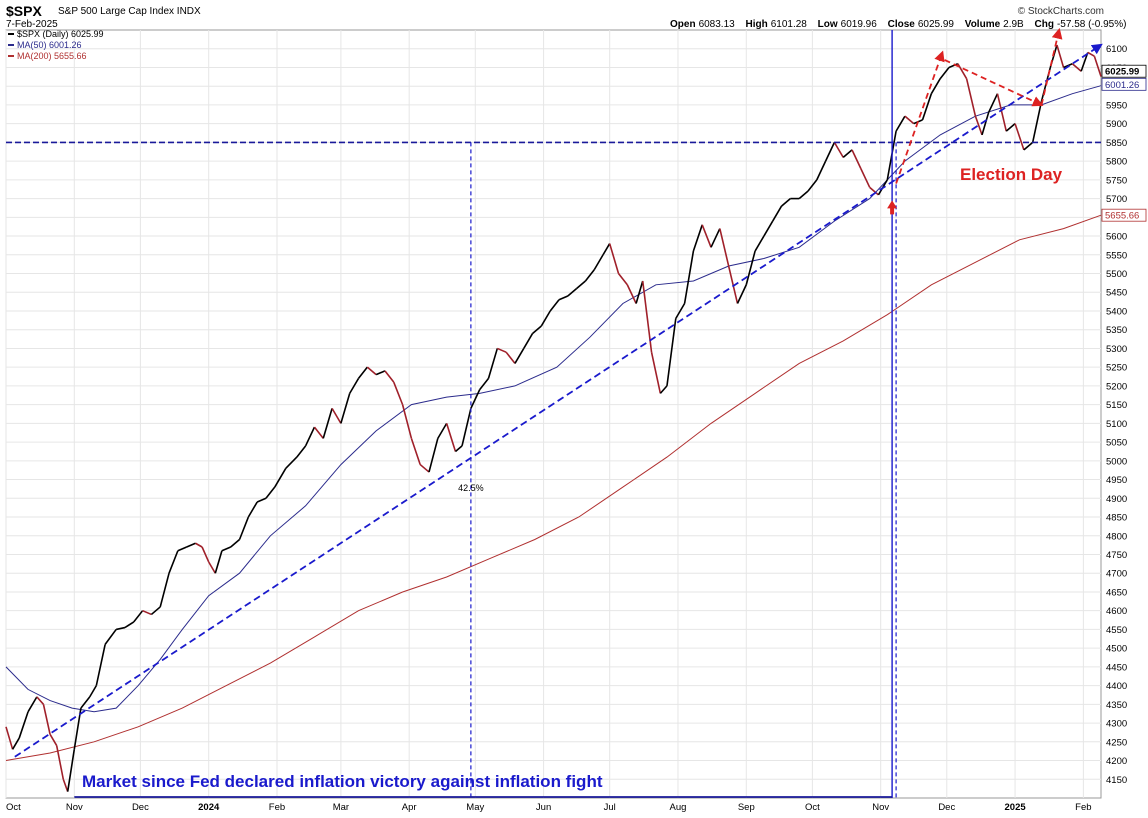 The image size is (1148, 818). I want to click on legend-entry: MA(200) 5655.66, so click(52, 56).